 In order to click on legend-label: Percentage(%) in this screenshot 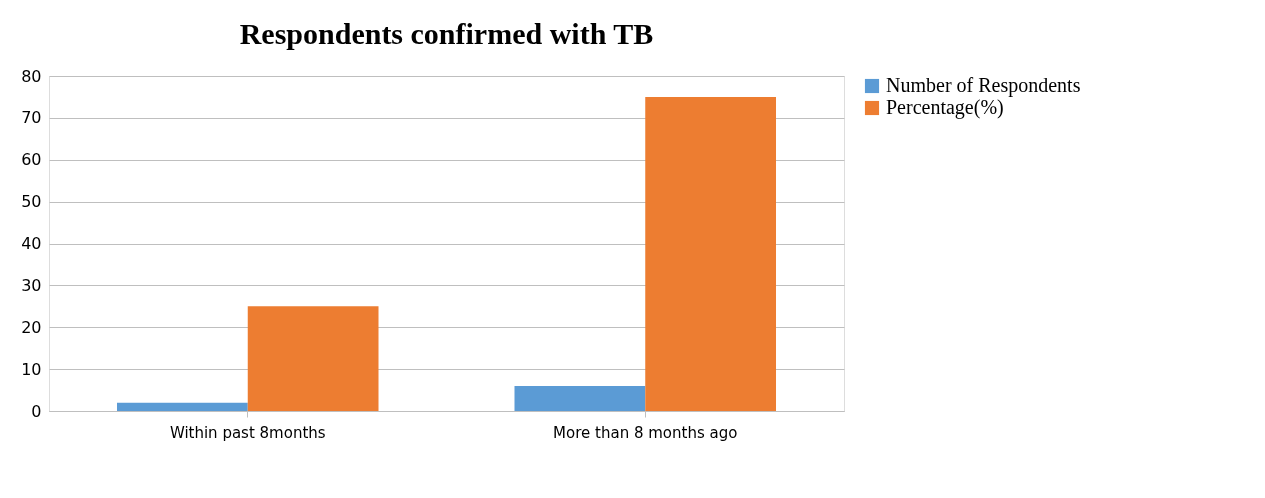, I will do `click(945, 107)`.